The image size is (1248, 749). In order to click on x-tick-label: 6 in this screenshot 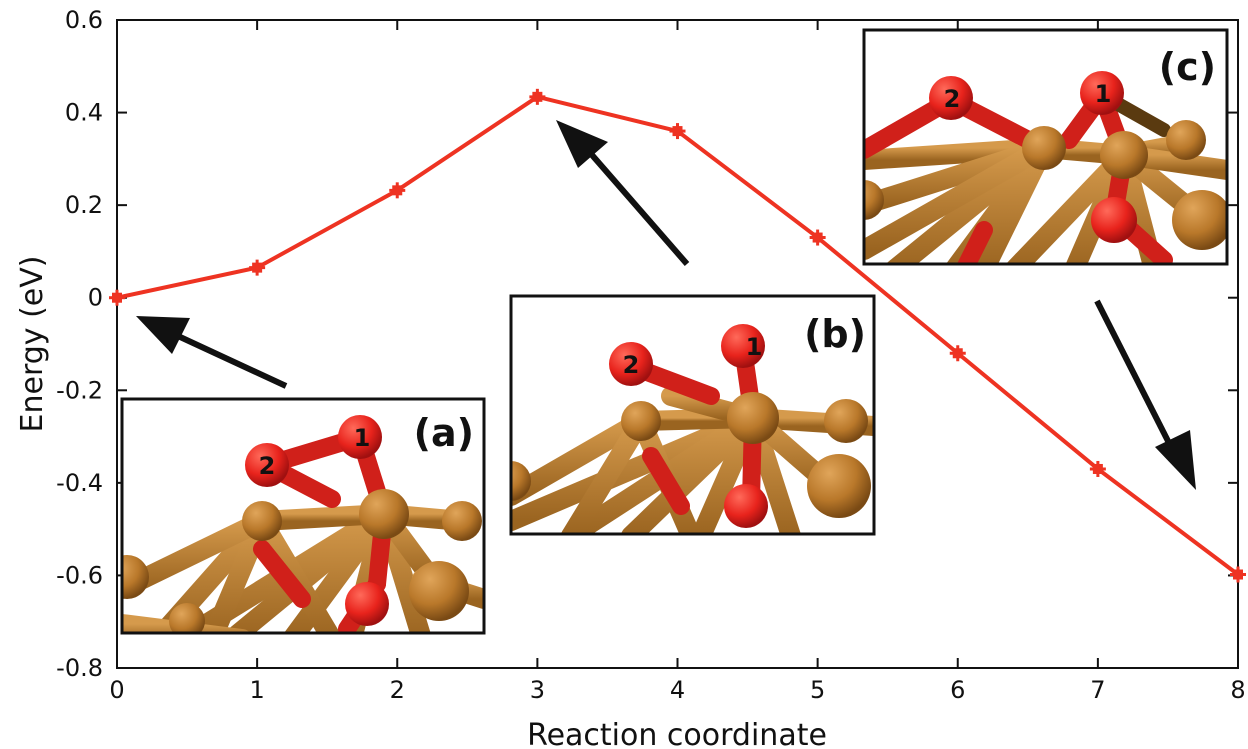, I will do `click(957, 690)`.